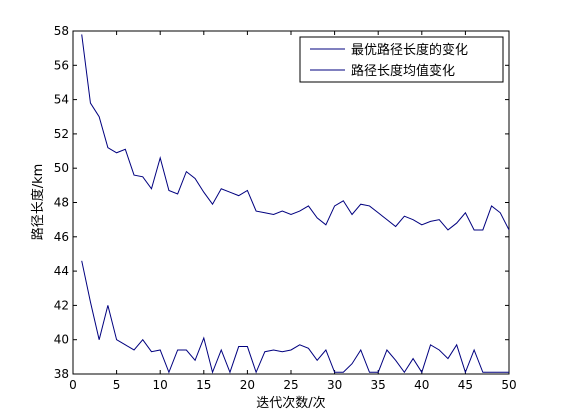 The height and width of the screenshot is (420, 561). What do you see at coordinates (38, 202) in the screenshot?
I see `y-axis-label: 路径长度/km` at bounding box center [38, 202].